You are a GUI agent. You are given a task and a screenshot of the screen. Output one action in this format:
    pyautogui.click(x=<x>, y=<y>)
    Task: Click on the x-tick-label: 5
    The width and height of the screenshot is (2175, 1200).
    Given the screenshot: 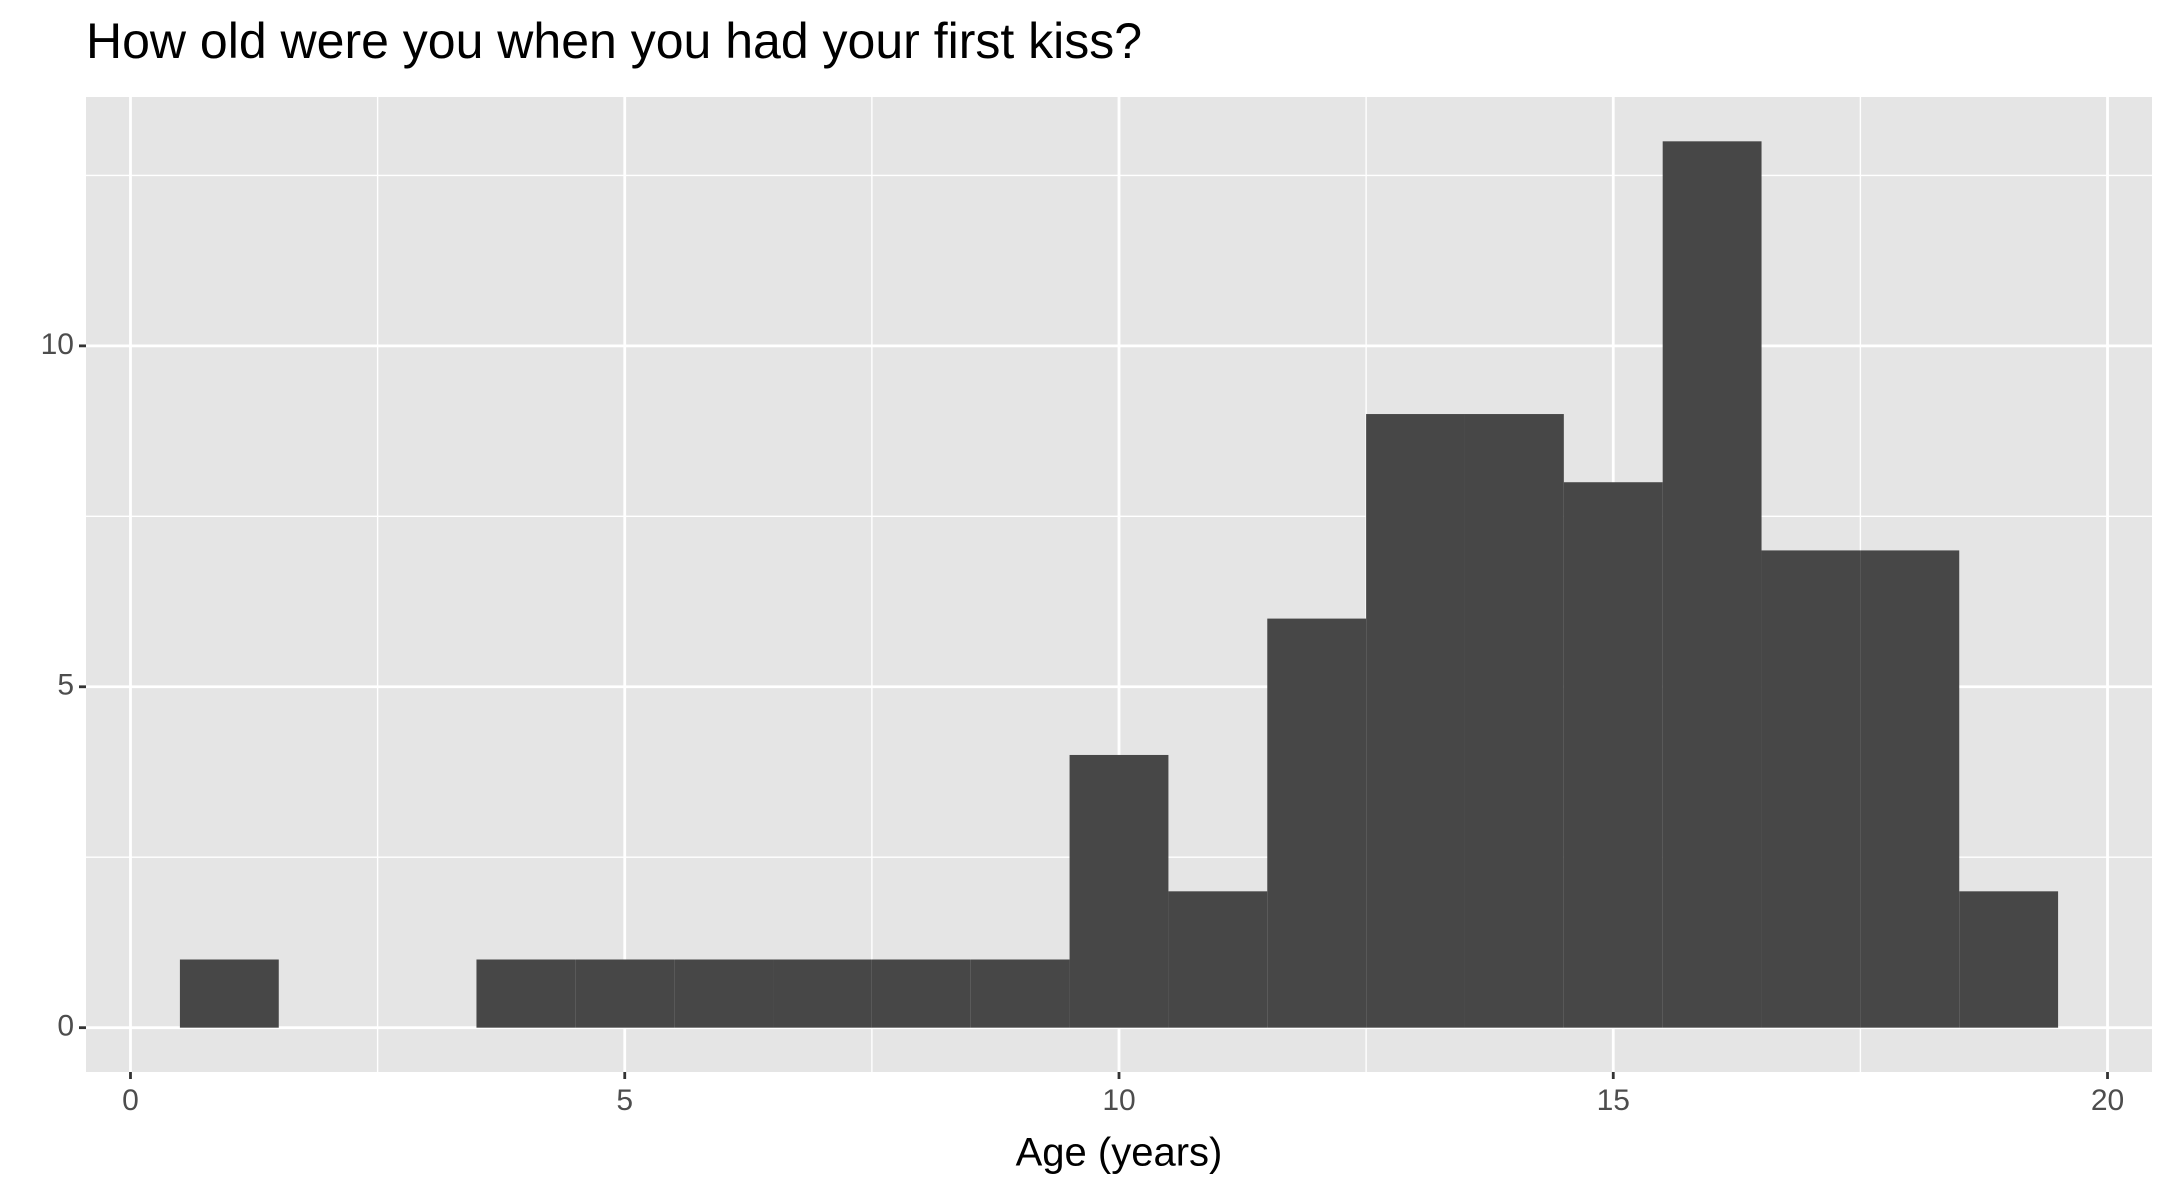 What is the action you would take?
    pyautogui.click(x=624, y=1100)
    